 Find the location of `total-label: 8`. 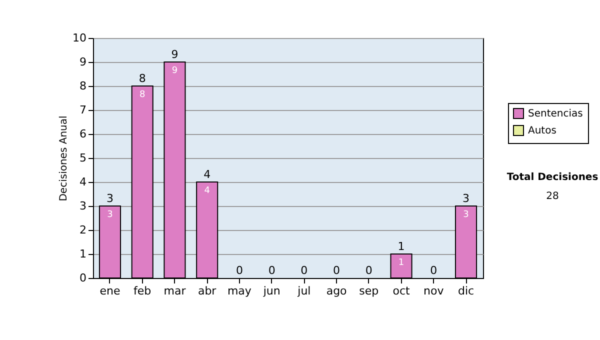

total-label: 8 is located at coordinates (142, 78).